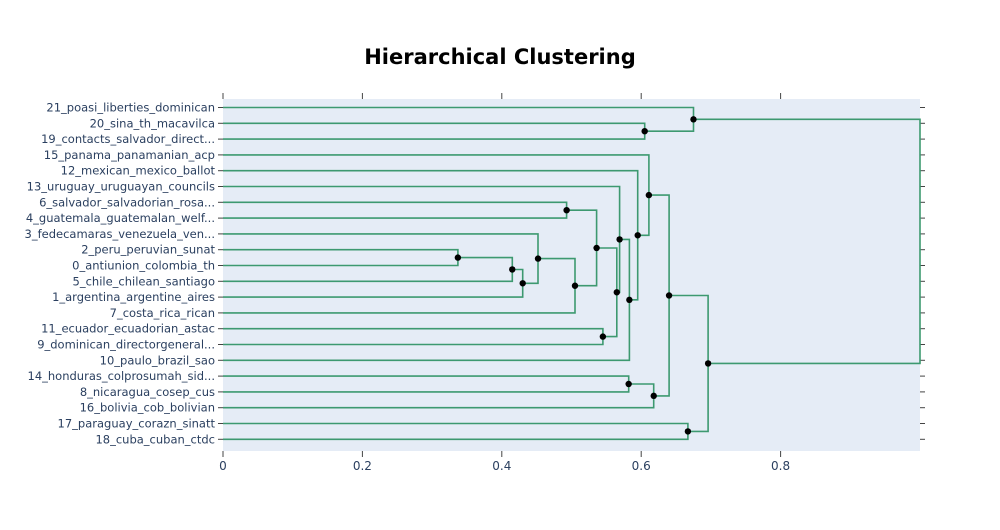 This screenshot has width=1000, height=530. I want to click on x-axis-tick-labels: 0 0.2 0.4 0.6 0.8, so click(504, 466).